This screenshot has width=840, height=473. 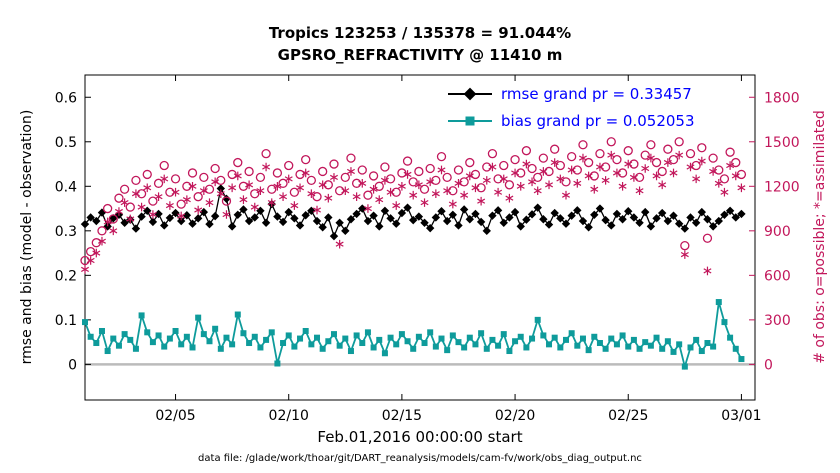 I want to click on right-tick-label: 0, so click(x=768, y=365).